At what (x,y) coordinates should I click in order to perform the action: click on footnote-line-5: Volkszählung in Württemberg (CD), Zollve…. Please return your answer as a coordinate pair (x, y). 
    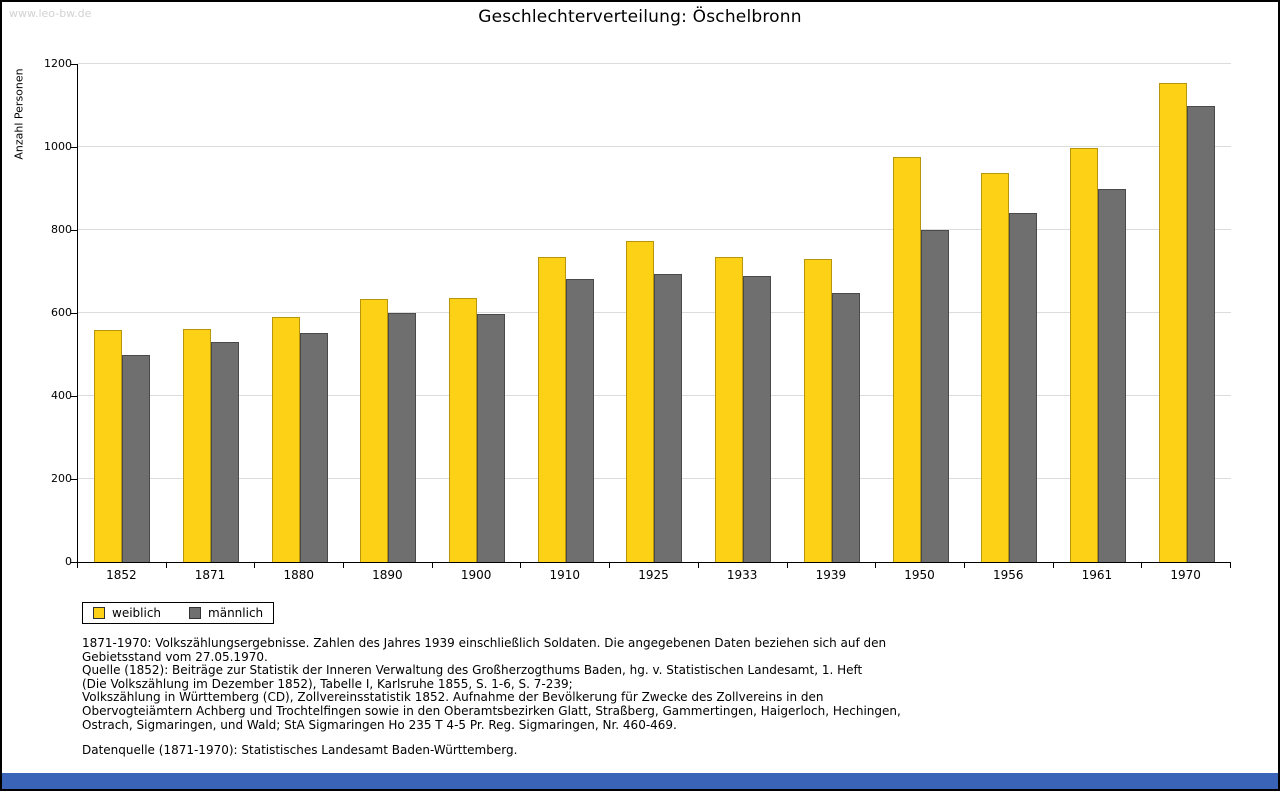
    Looking at the image, I should click on (453, 697).